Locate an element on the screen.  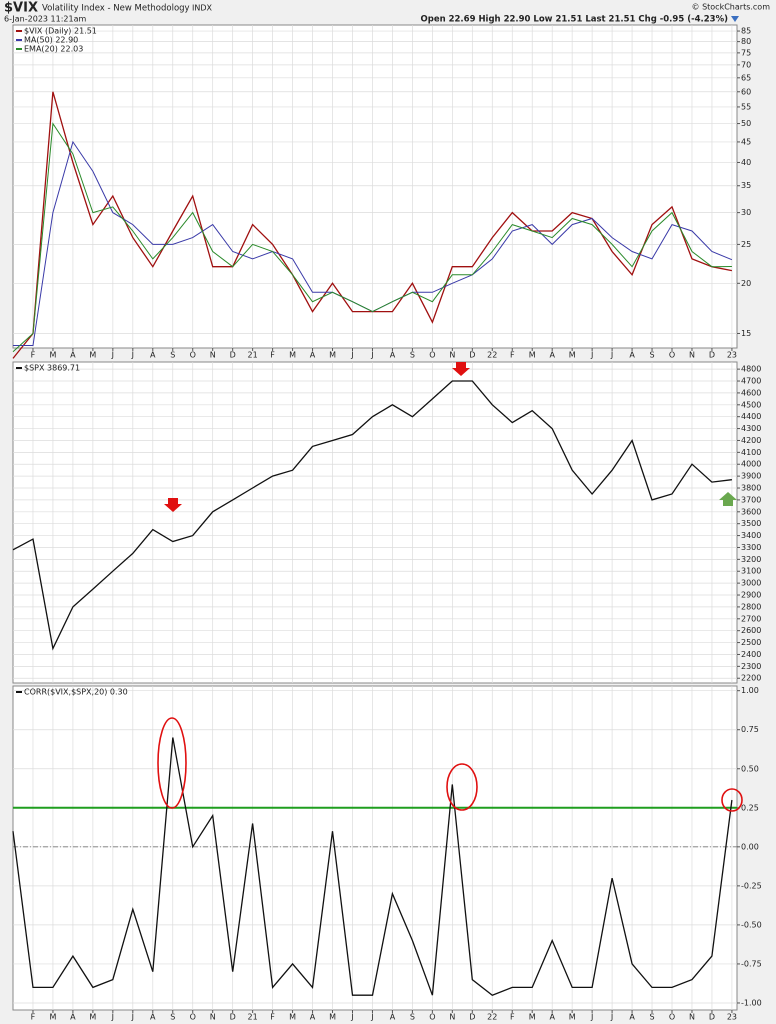
x-tick-label: N is located at coordinates (692, 1017).